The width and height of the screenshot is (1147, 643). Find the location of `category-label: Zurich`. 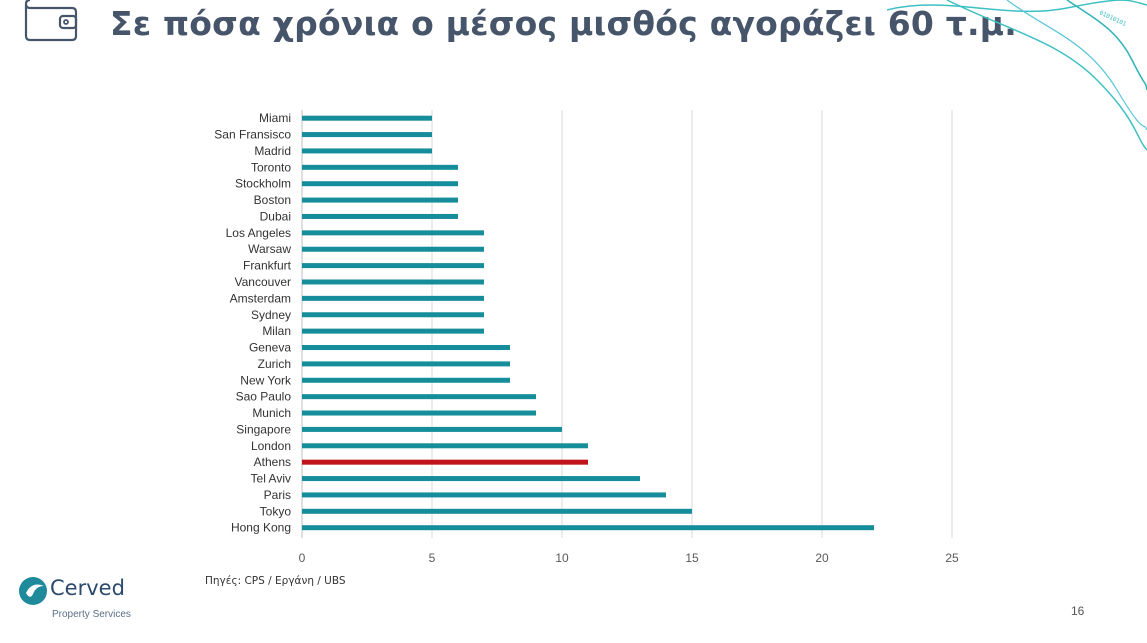

category-label: Zurich is located at coordinates (274, 364).